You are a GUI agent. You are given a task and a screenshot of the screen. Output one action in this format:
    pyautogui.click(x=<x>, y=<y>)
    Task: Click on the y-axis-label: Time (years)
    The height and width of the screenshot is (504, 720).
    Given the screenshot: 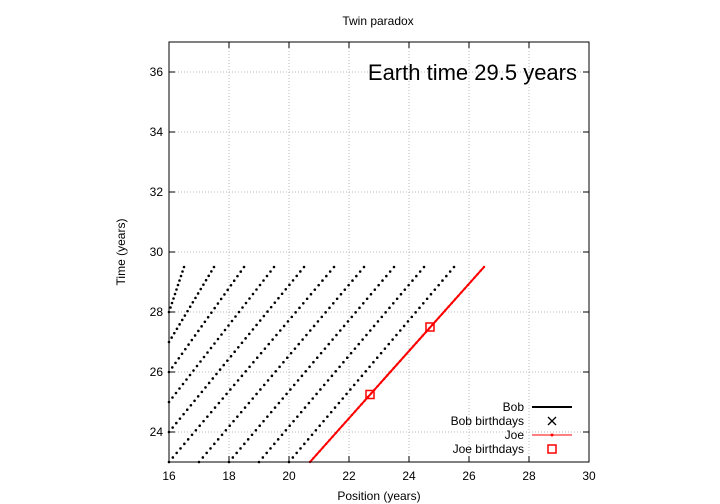 What is the action you would take?
    pyautogui.click(x=121, y=252)
    